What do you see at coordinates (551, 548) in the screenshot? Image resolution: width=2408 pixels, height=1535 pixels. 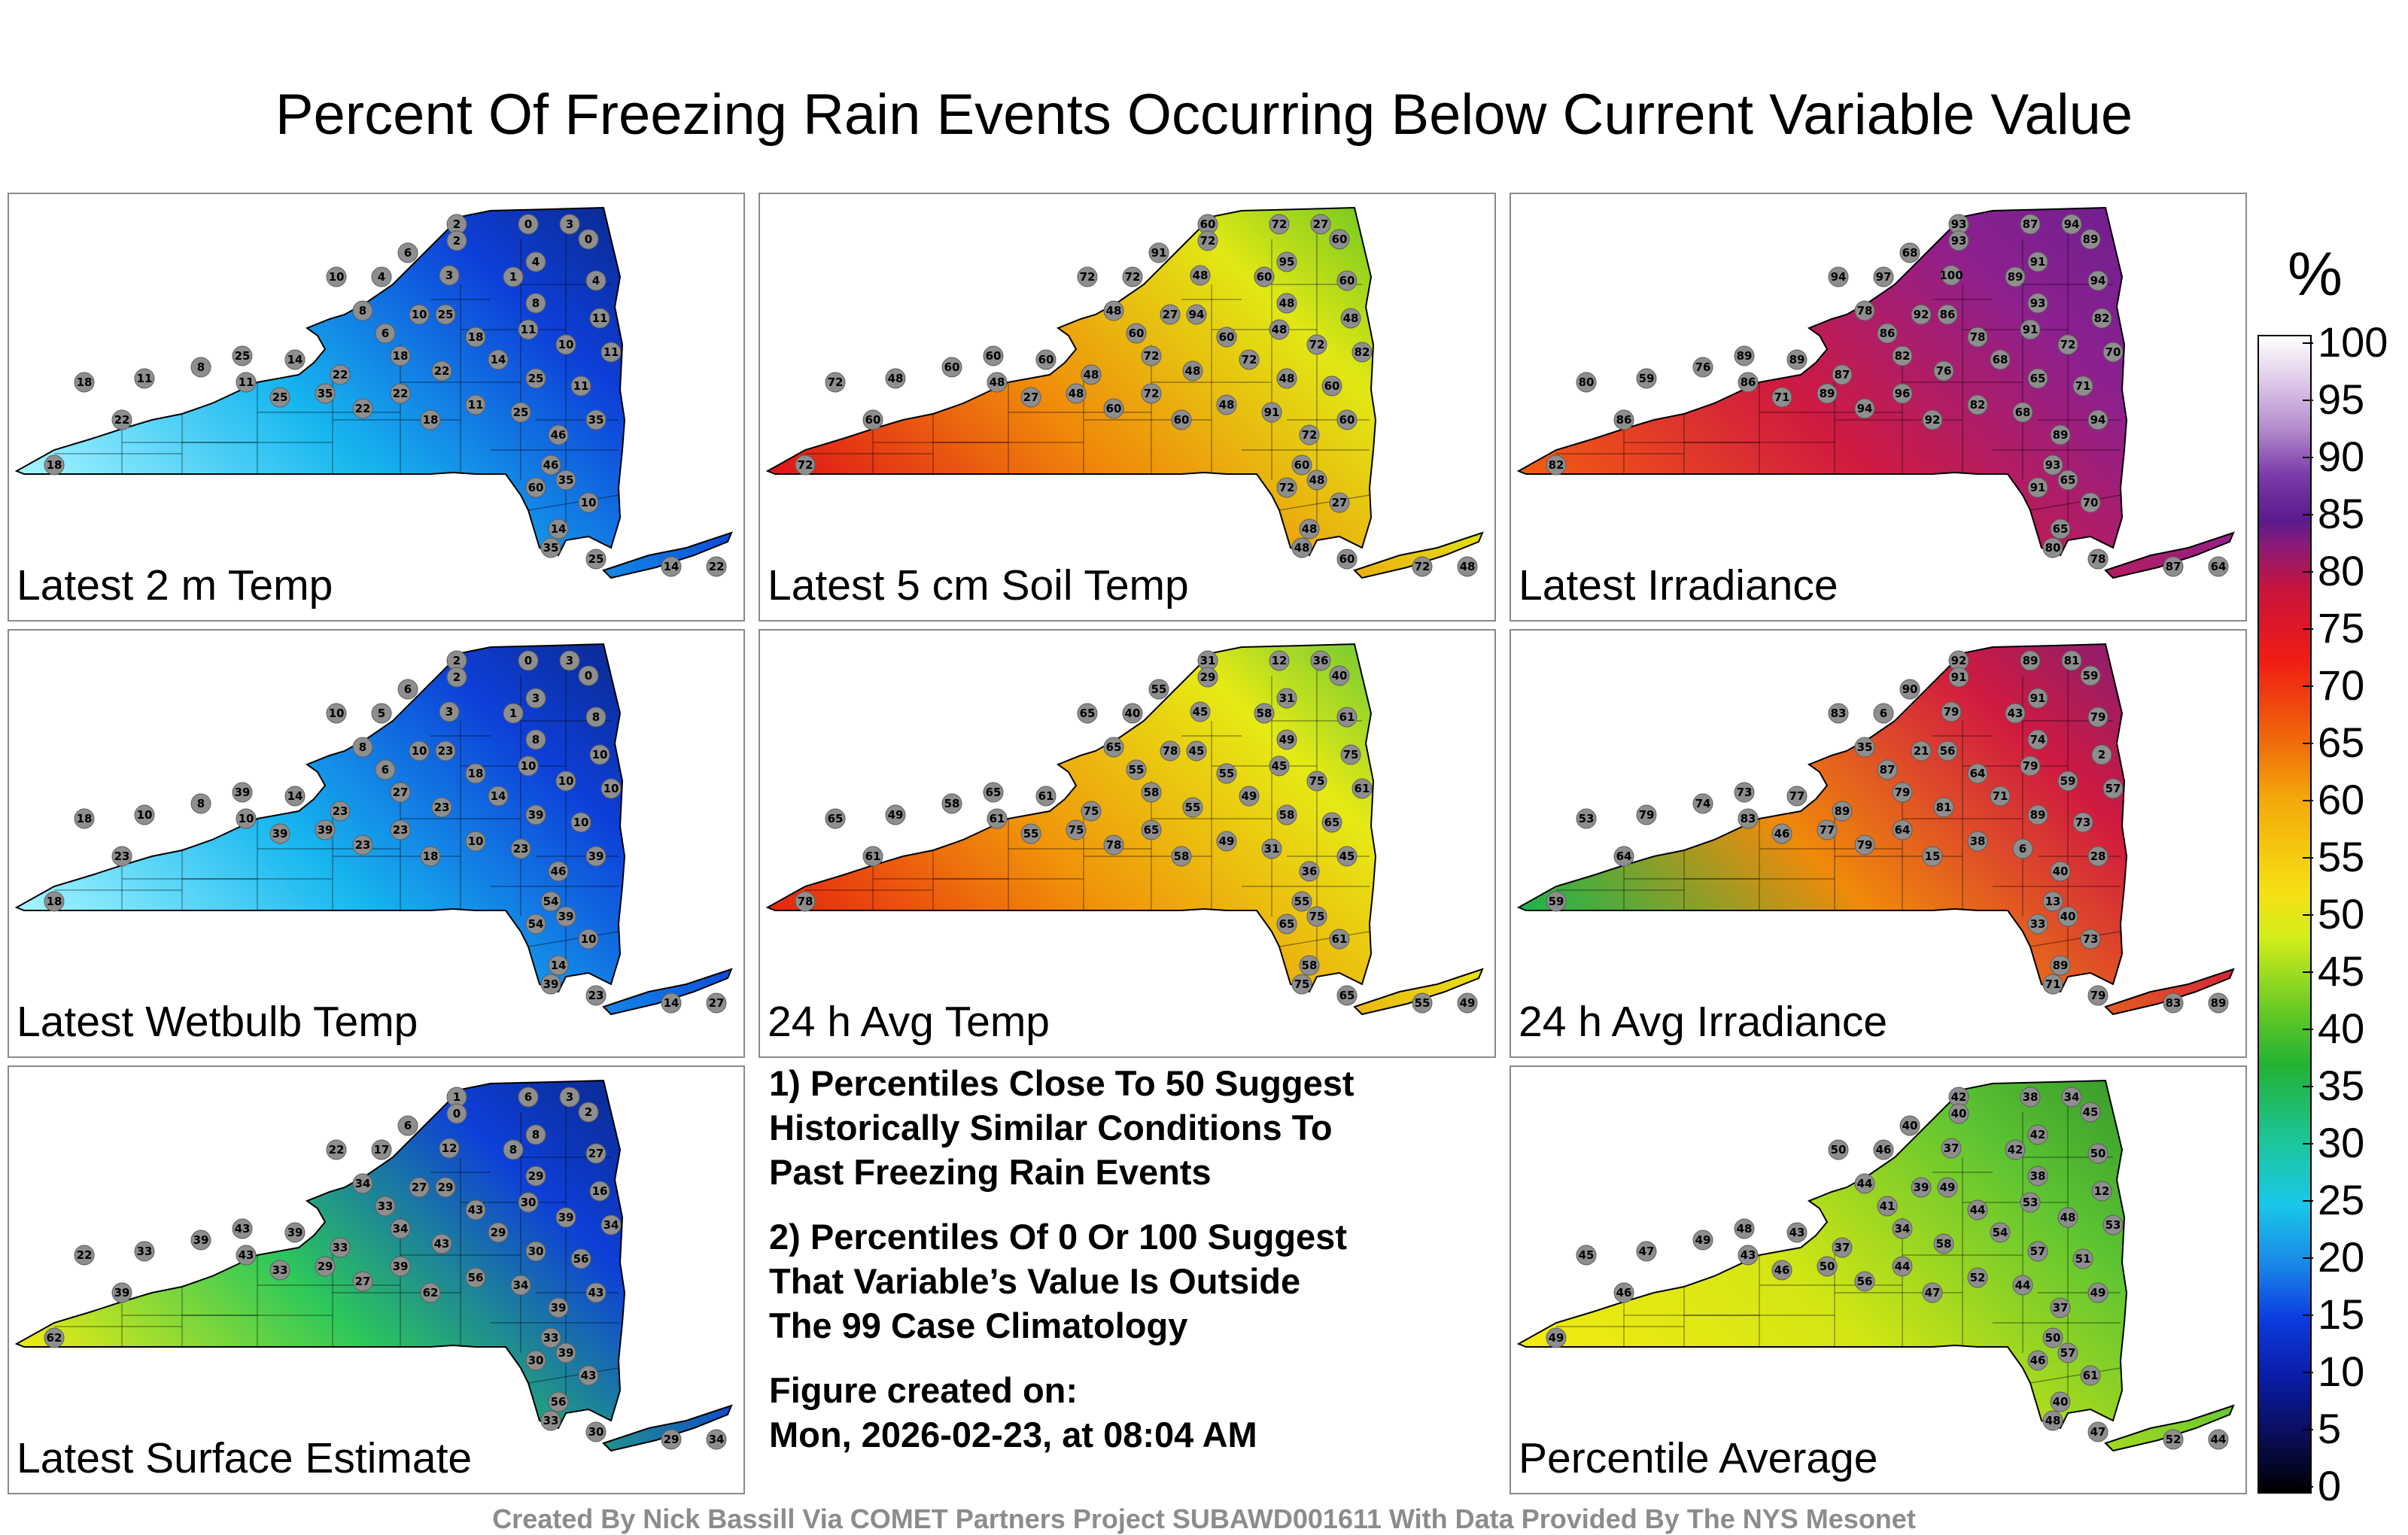 I see `station-value: 35` at bounding box center [551, 548].